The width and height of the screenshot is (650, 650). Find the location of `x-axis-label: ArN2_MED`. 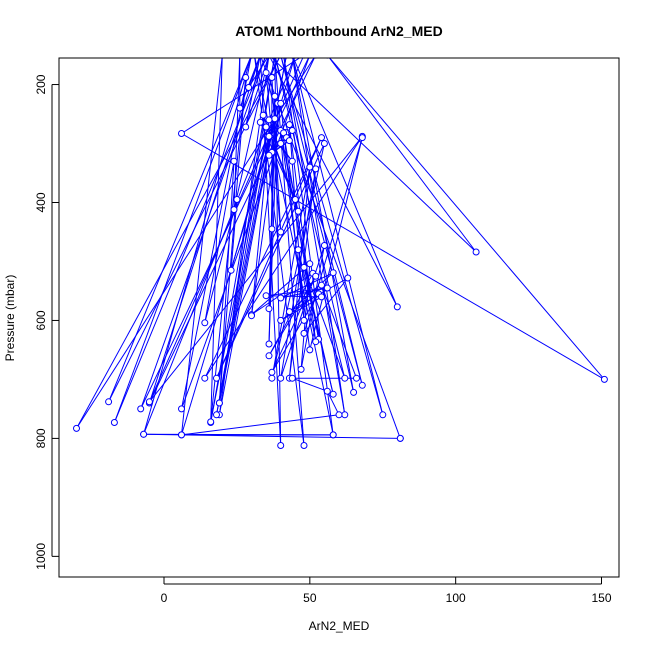

x-axis-label: ArN2_MED is located at coordinates (339, 626).